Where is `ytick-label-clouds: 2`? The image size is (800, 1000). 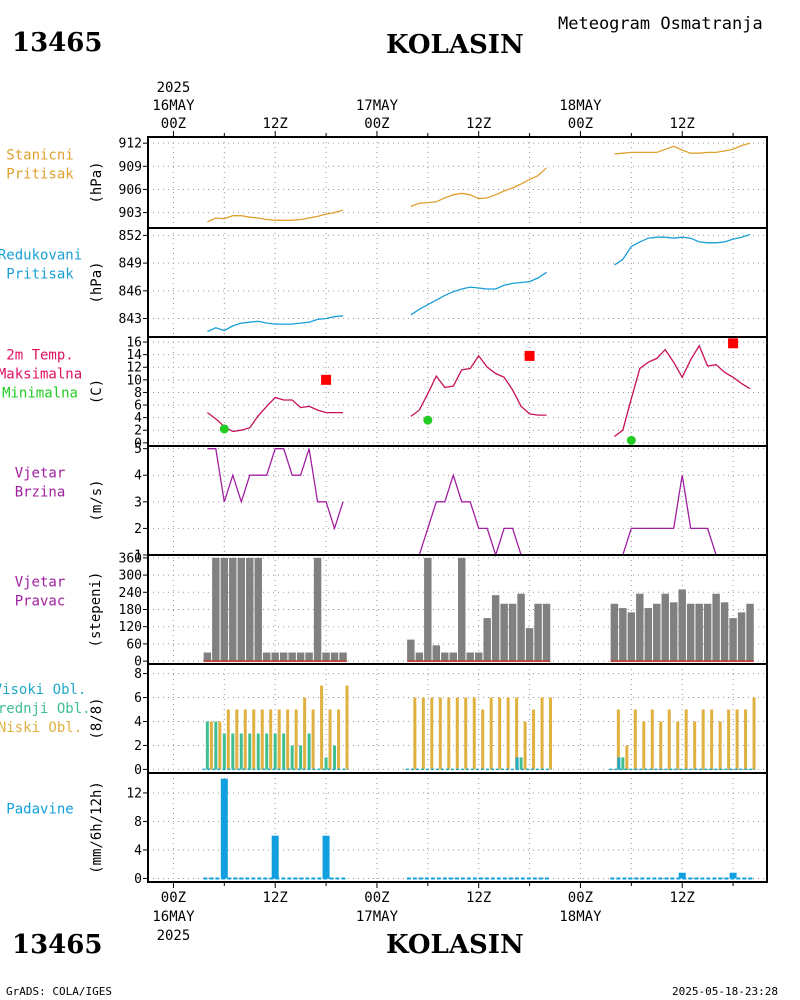 ytick-label-clouds: 2 is located at coordinates (138, 746).